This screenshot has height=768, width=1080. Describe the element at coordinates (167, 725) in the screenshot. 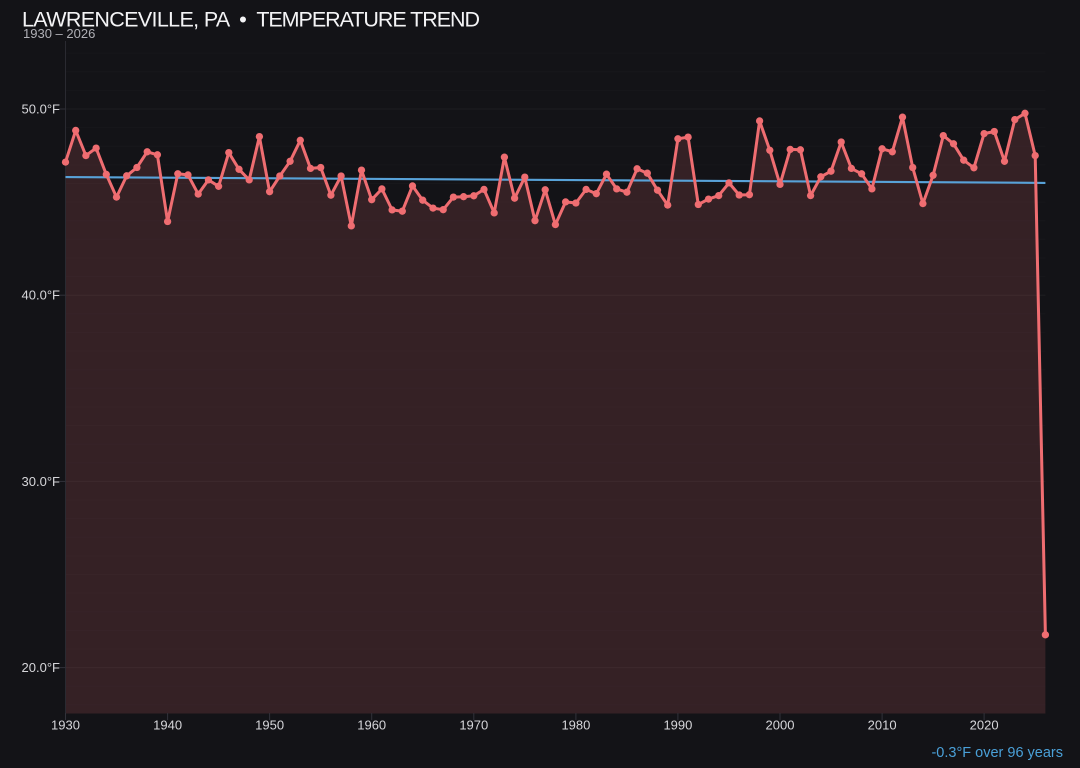

I see `svg-text: 1940` at that location.